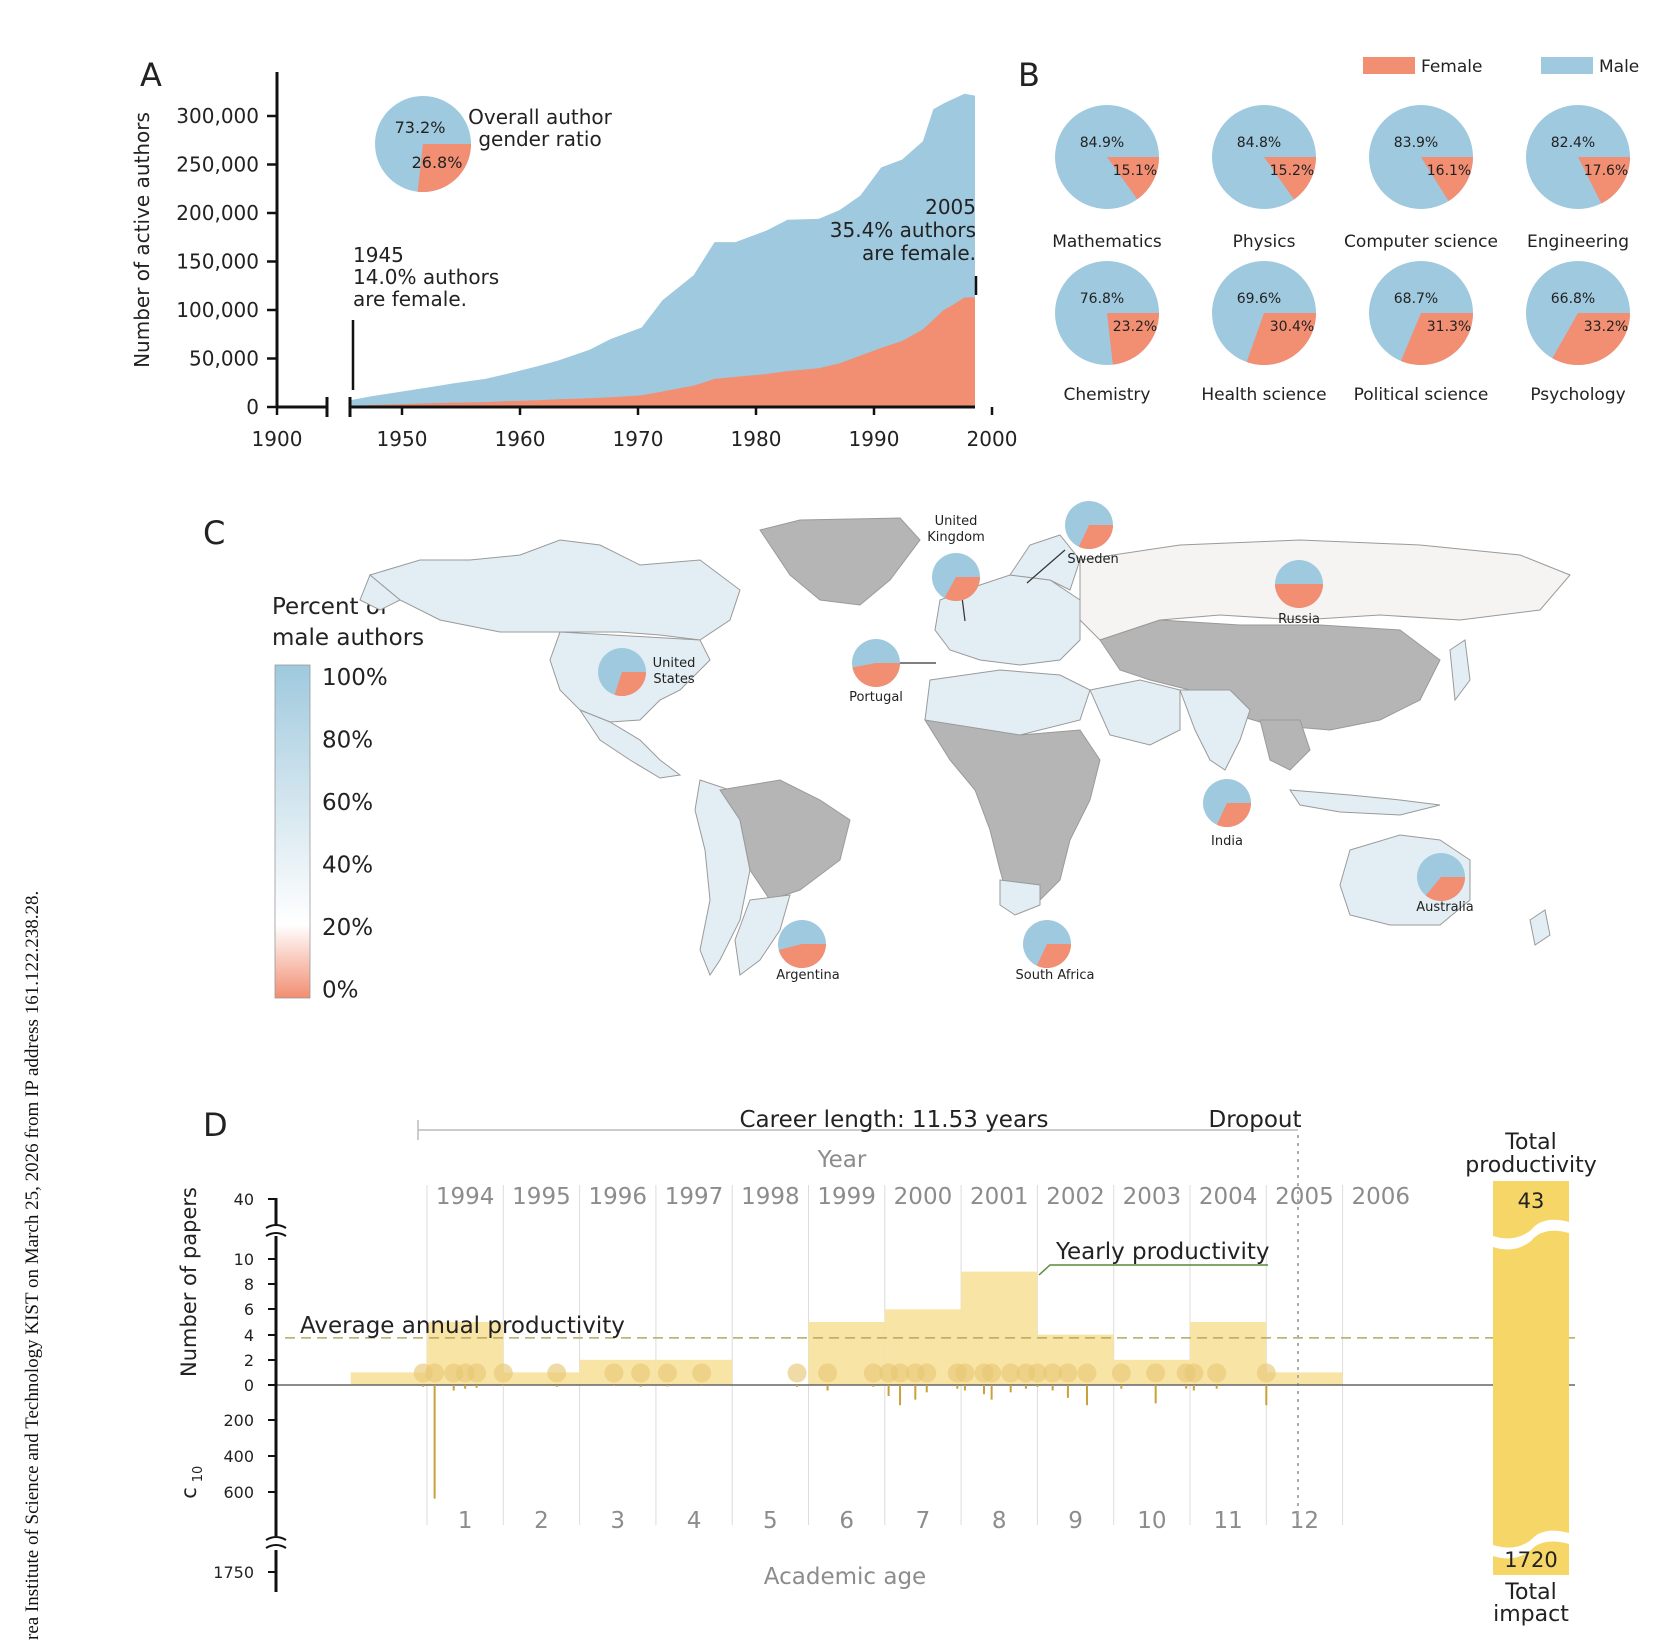  Describe the element at coordinates (420, 127) in the screenshot. I see `overall-pie-male-label: 73.2%` at that location.